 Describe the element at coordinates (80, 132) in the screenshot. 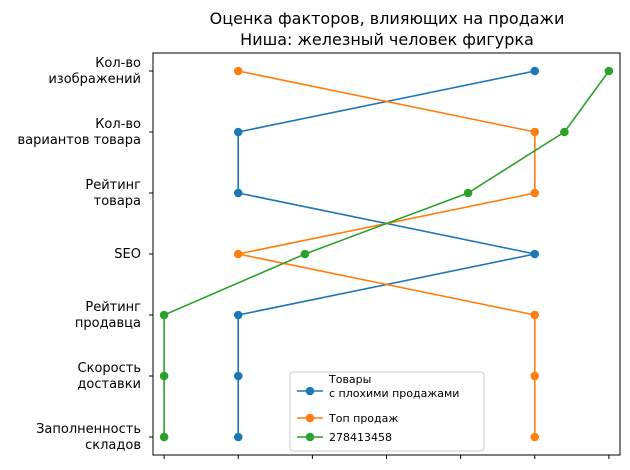

I see `y-tick-label: Кол-во вариантов товара` at that location.